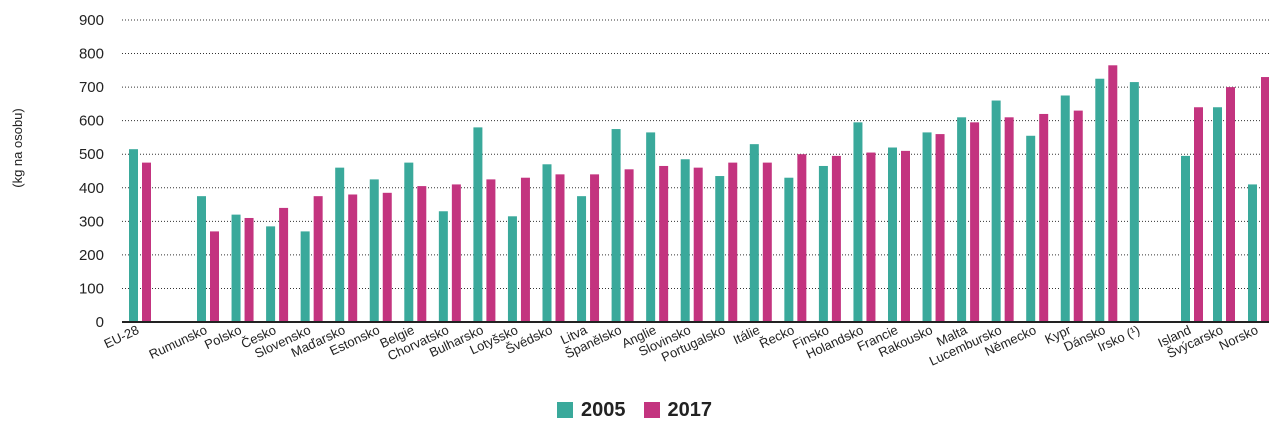 Image resolution: width=1269 pixels, height=424 pixels. I want to click on bar-2017-Itálie, so click(767, 242).